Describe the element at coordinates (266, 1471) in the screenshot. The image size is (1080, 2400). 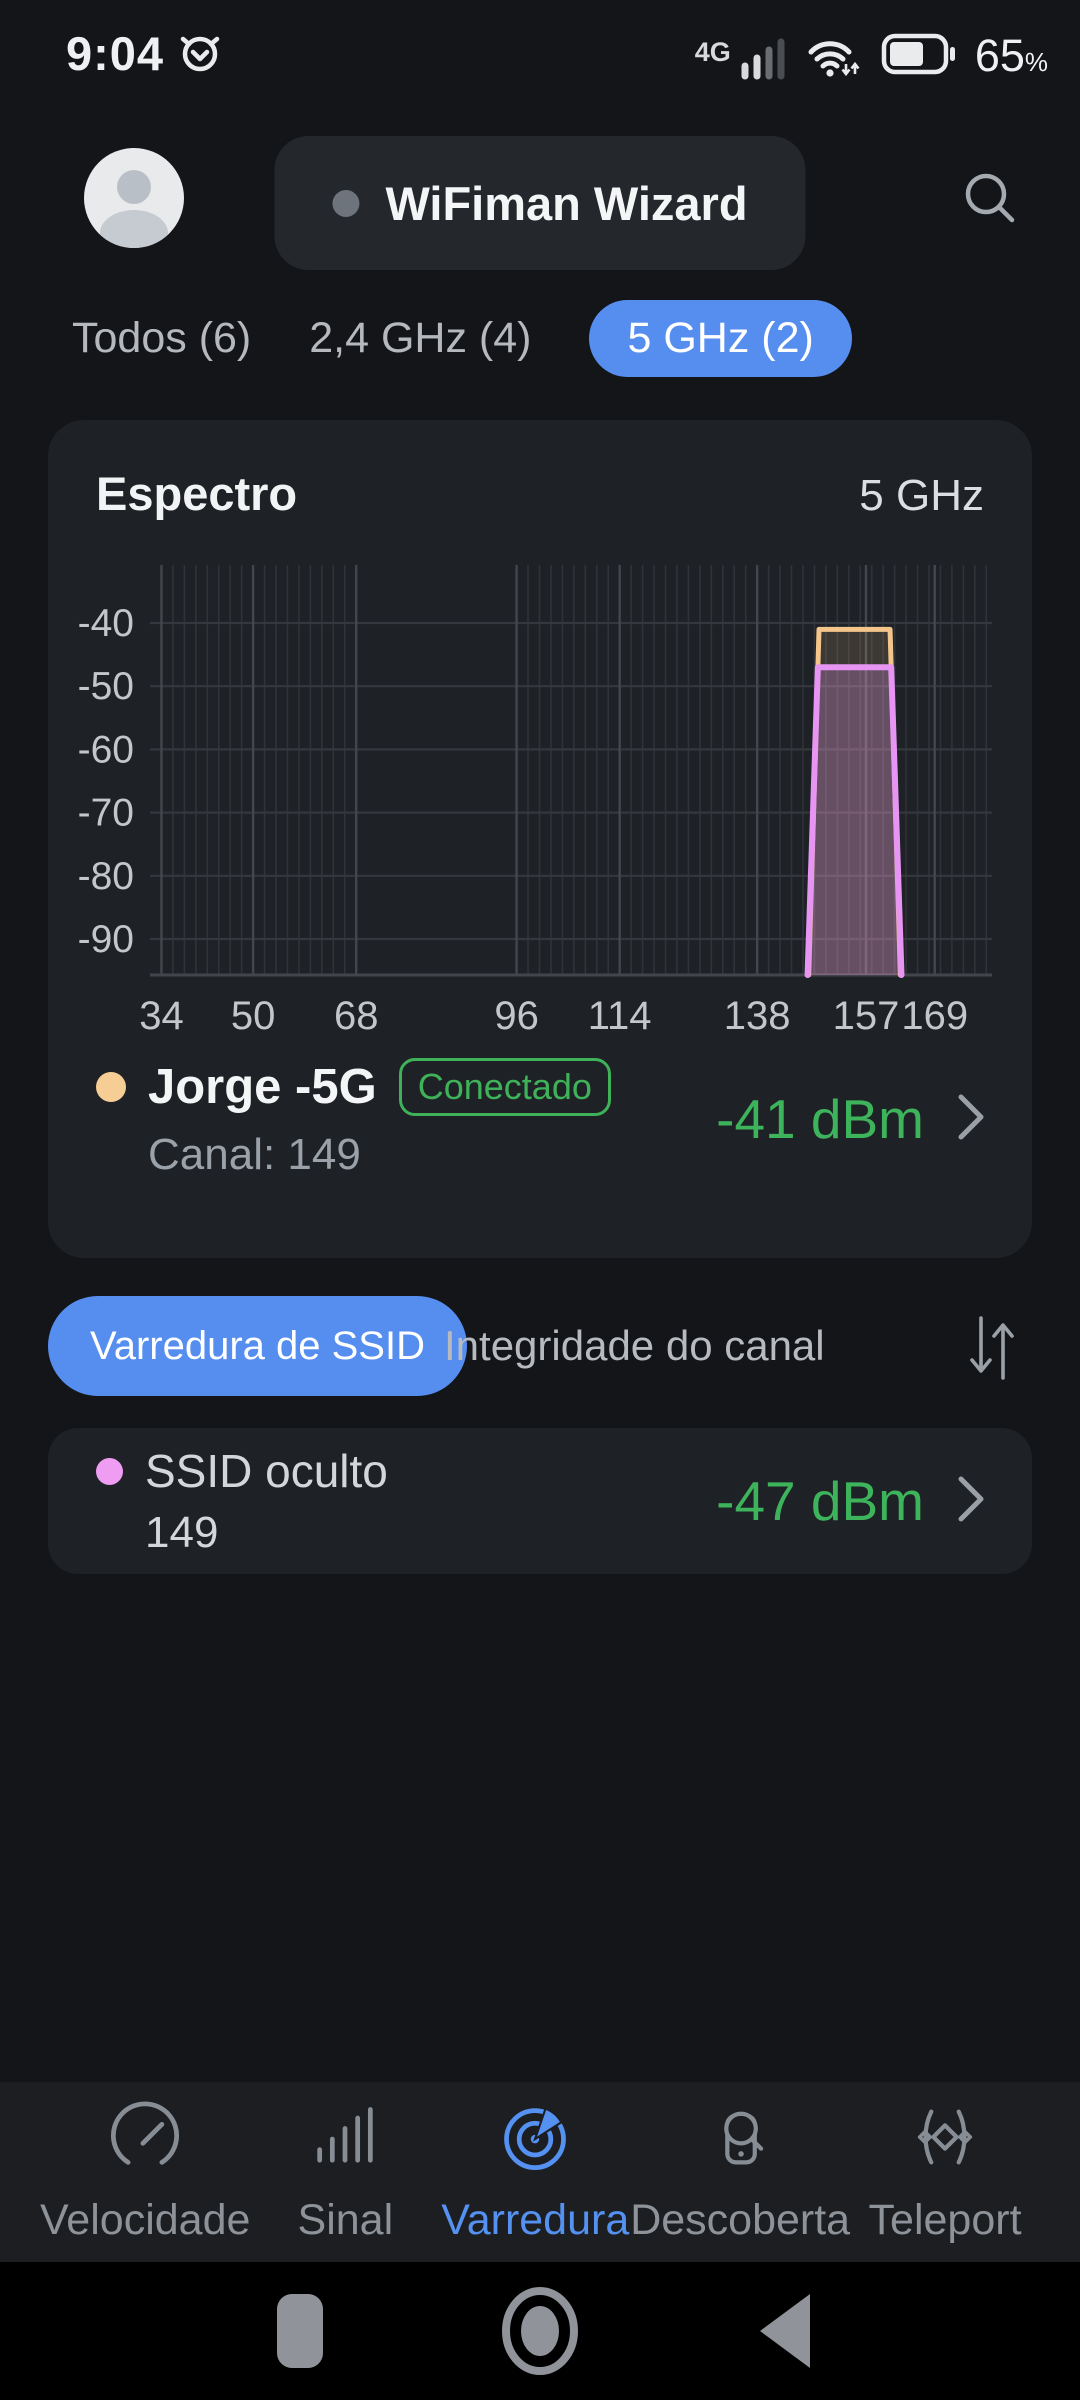
I see `ssid-name: SSID oculto` at that location.